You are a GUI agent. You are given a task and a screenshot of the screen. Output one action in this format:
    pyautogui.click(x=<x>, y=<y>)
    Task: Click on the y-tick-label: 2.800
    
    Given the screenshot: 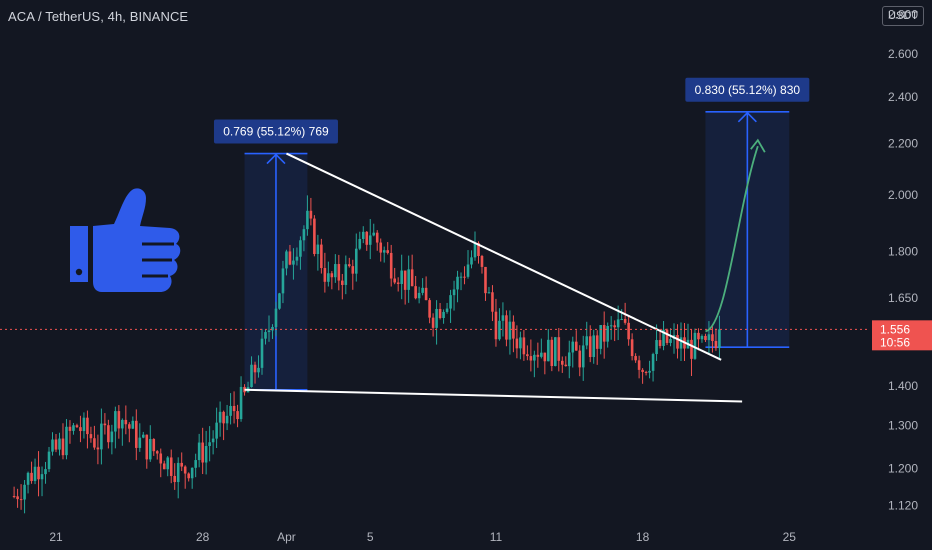 What is the action you would take?
    pyautogui.click(x=903, y=14)
    